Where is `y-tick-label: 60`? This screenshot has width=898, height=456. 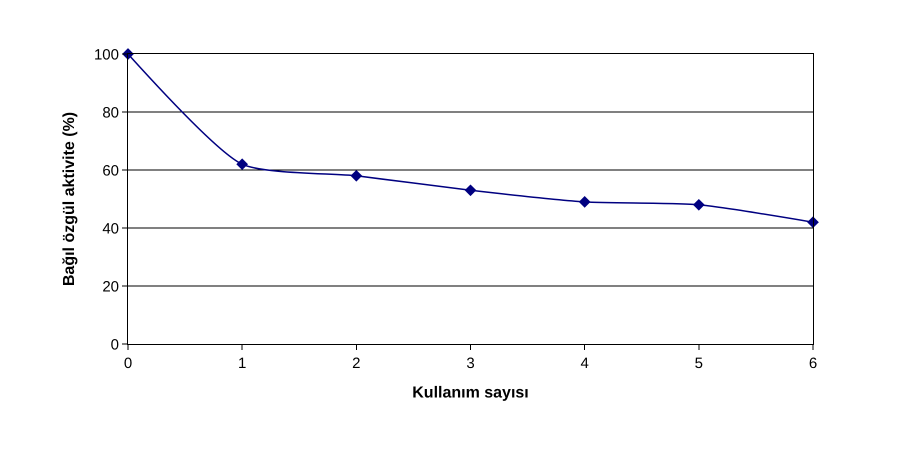 y-tick-label: 60 is located at coordinates (110, 171).